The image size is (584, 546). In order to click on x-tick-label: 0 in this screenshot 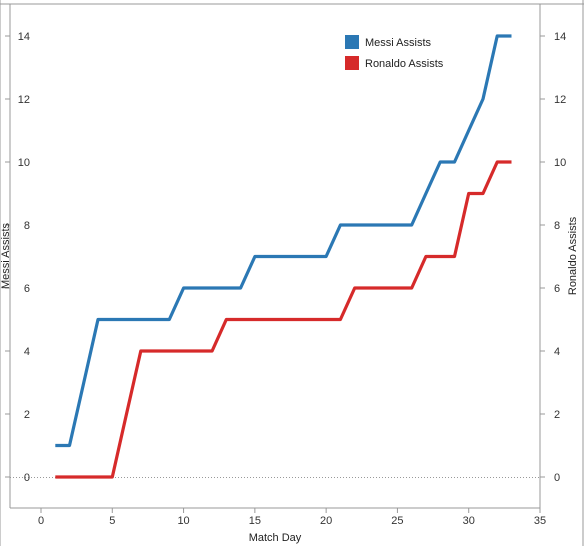, I will do `click(41, 521)`.